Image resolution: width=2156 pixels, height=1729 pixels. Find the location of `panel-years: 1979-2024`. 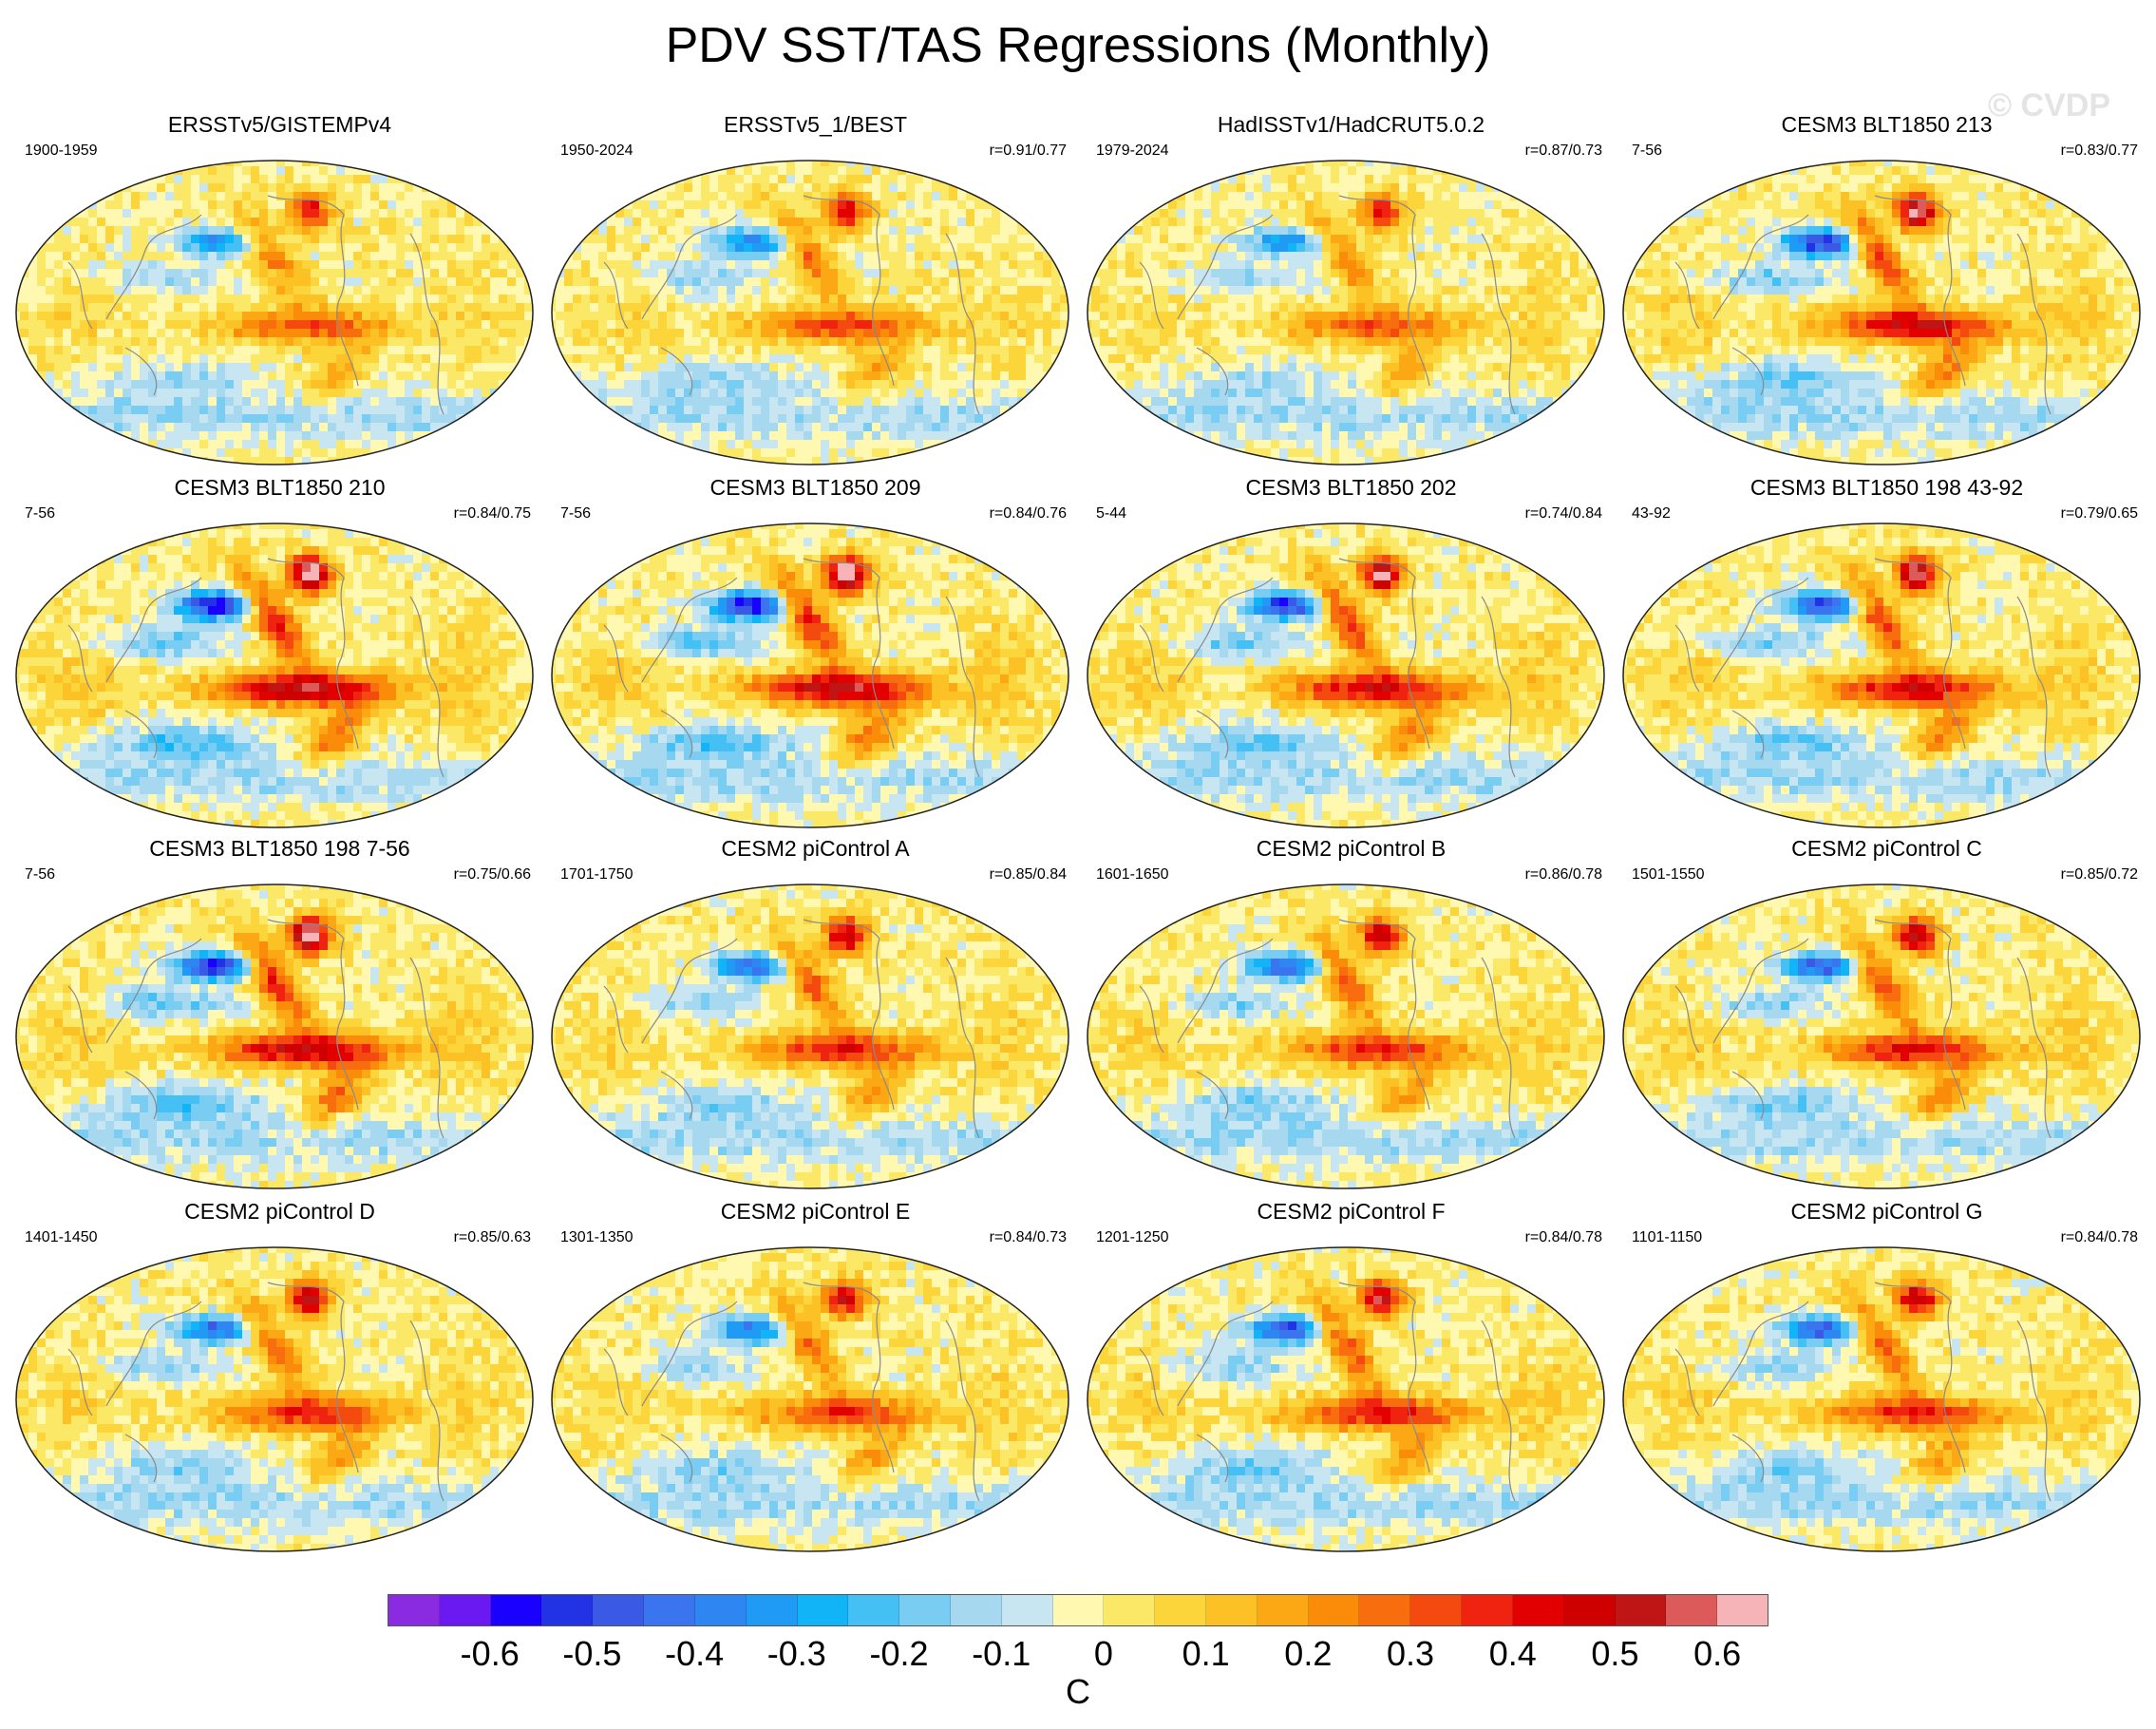

panel-years: 1979-2024 is located at coordinates (1132, 151).